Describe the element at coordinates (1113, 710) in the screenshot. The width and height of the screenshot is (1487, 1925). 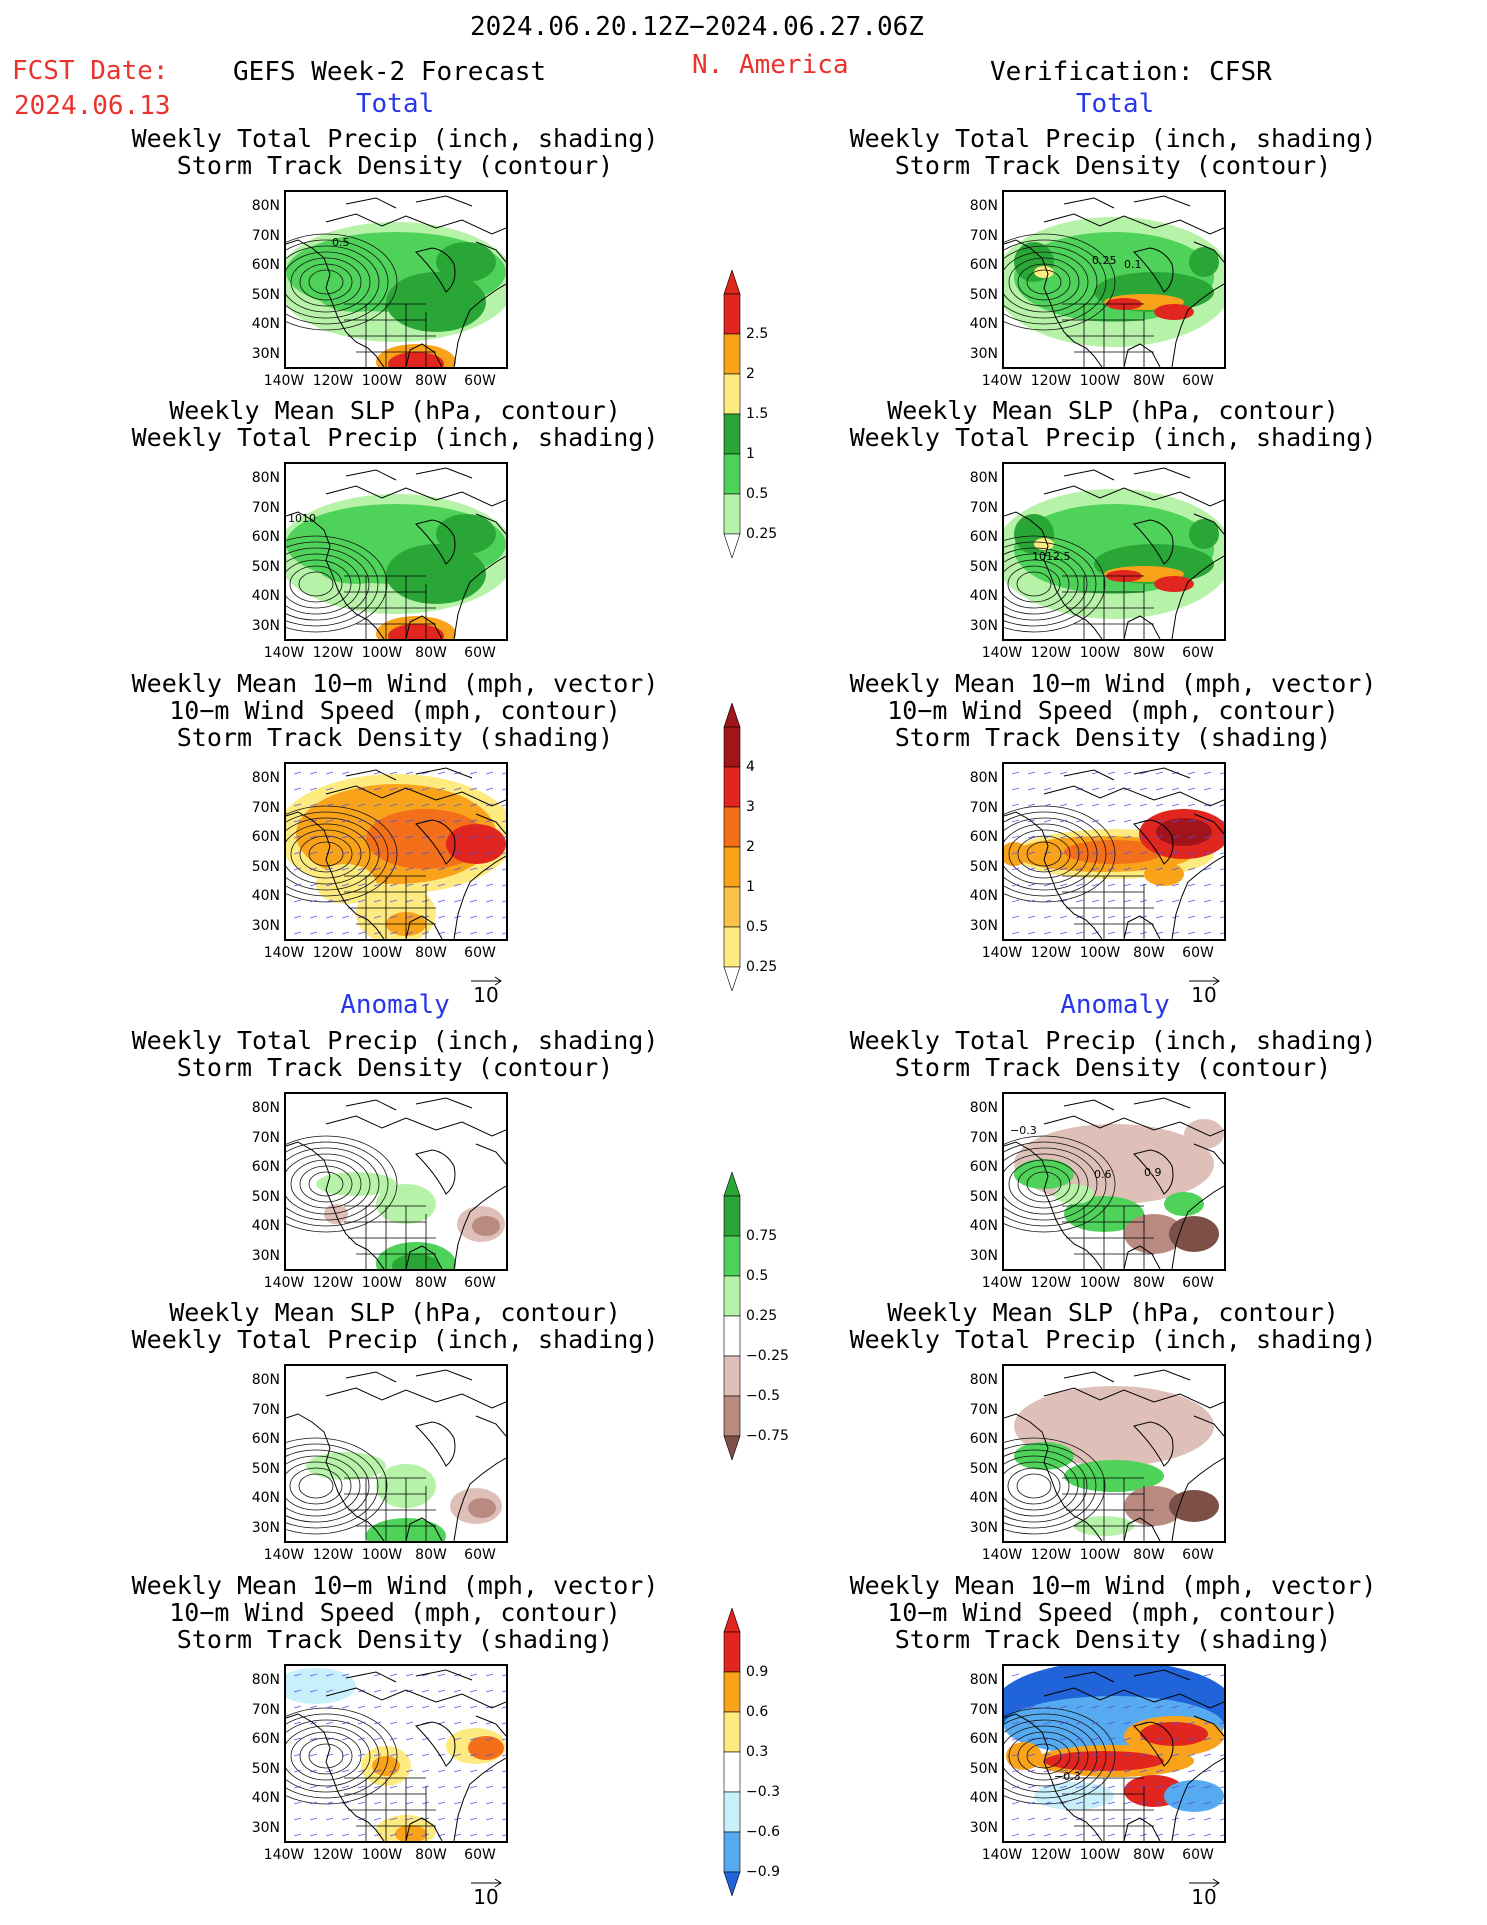
I see `ver-total-wind-title-line: 10−m Wind Speed (mph, contour)` at that location.